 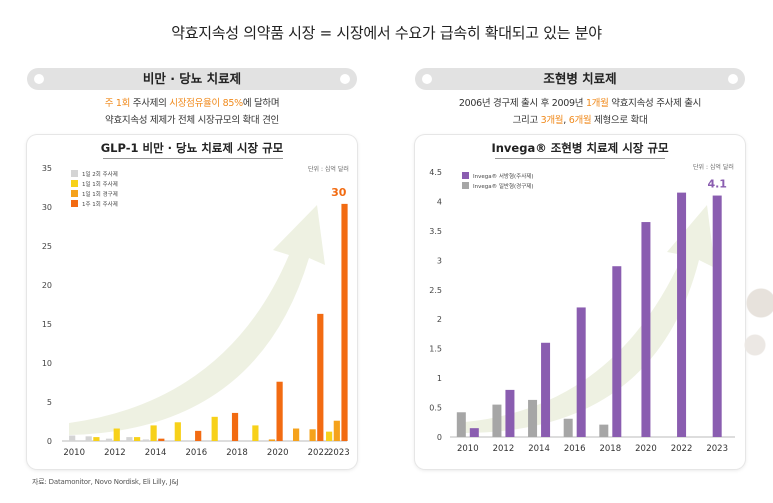 I want to click on bar-2016-sustained, so click(x=581, y=372).